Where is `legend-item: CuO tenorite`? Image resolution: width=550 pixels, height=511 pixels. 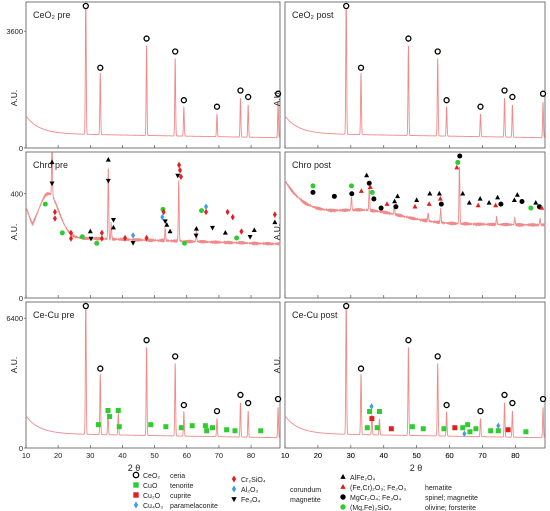
legend-item: CuO tenorite is located at coordinates (163, 486).